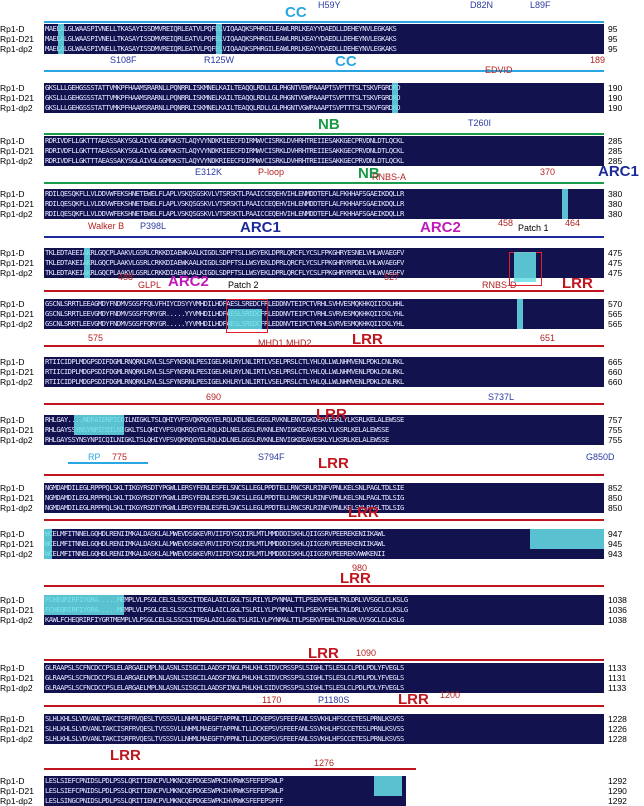 The width and height of the screenshot is (644, 806). What do you see at coordinates (108, 463) in the screenshot?
I see `rp-underline` at bounding box center [108, 463].